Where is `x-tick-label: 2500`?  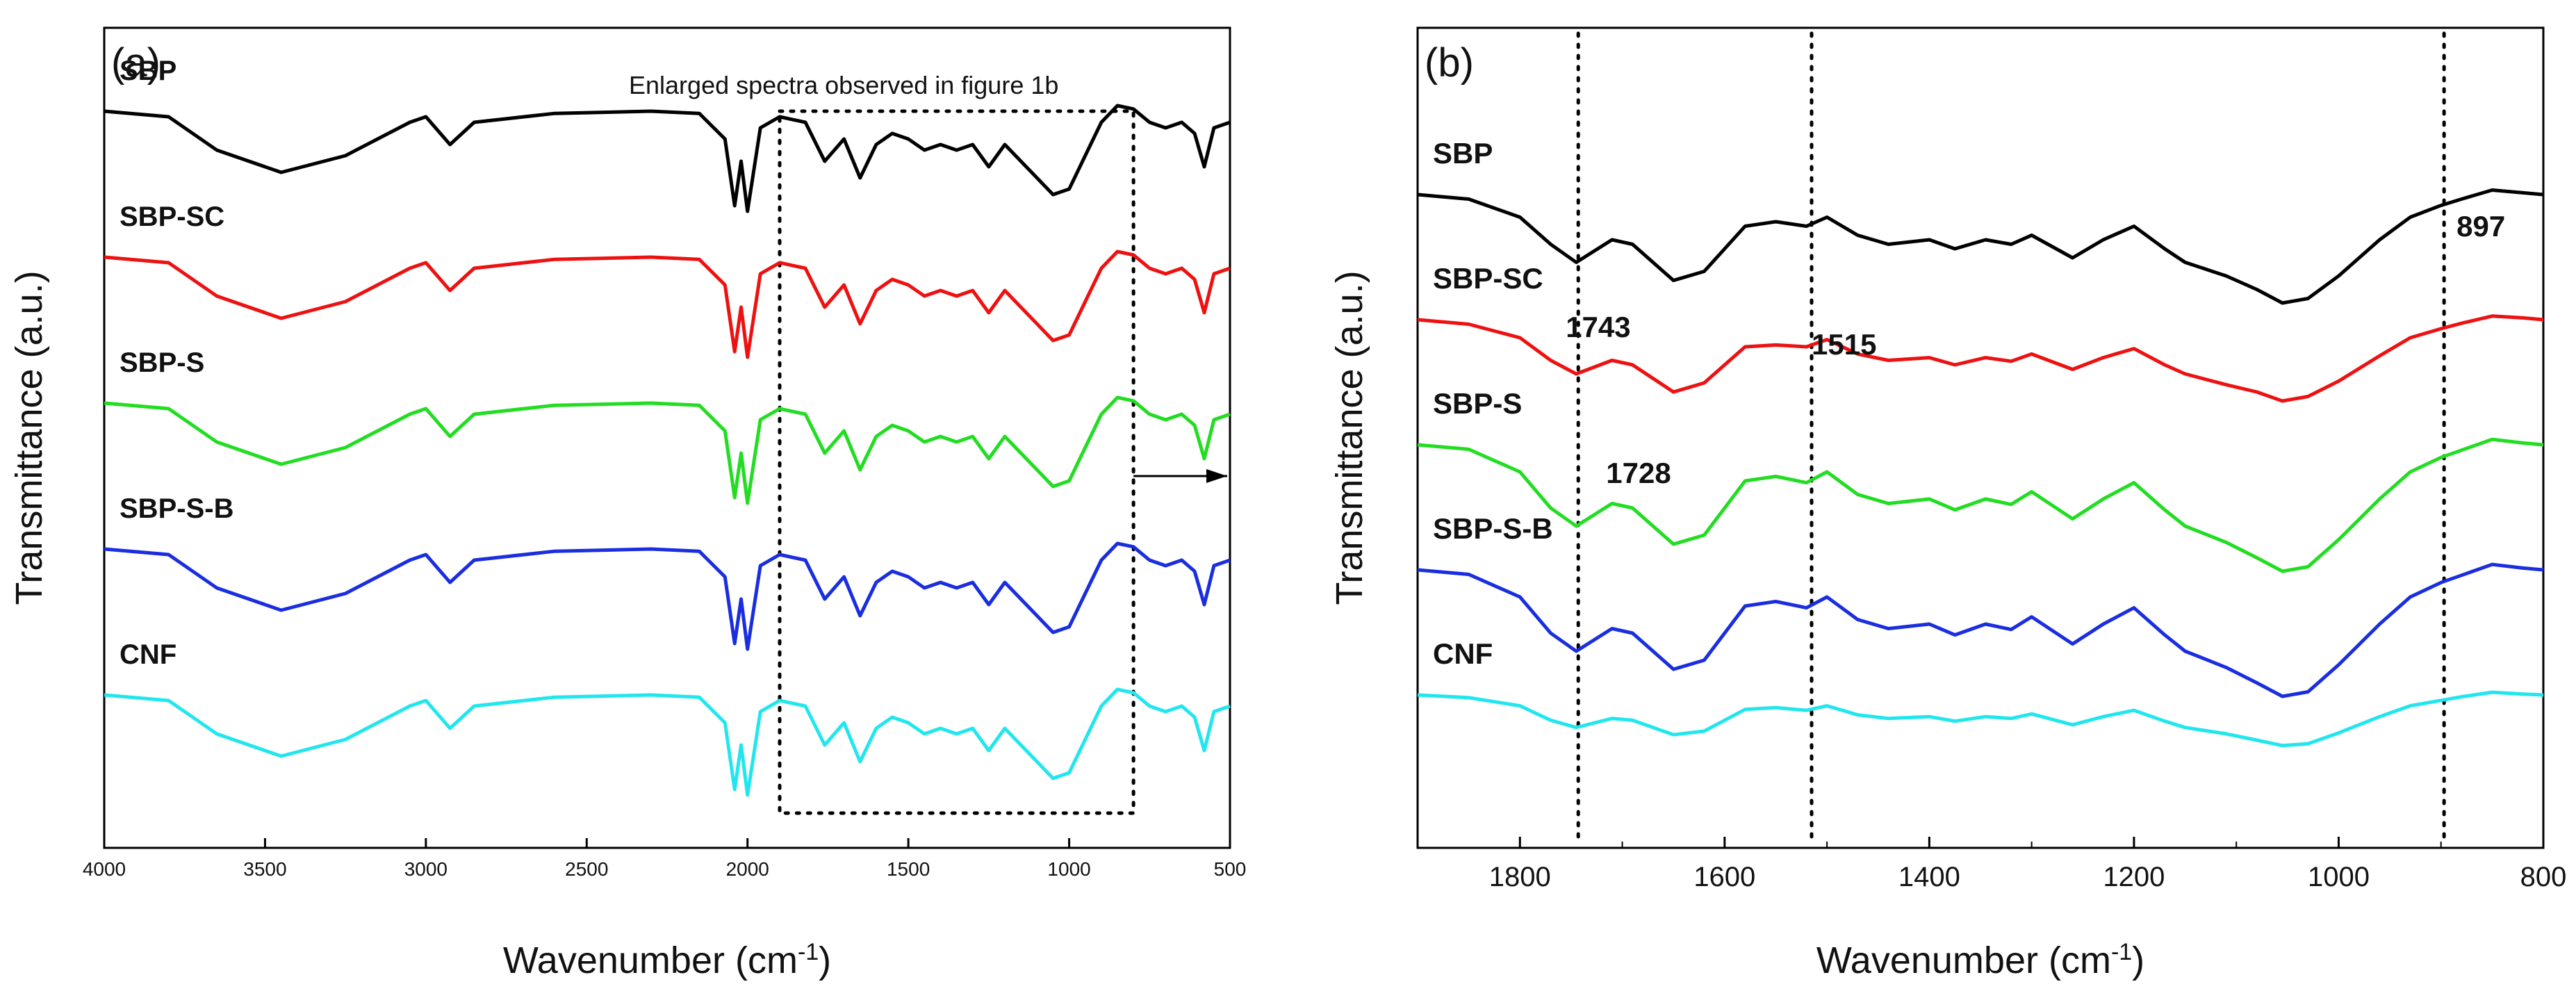 x-tick-label: 2500 is located at coordinates (586, 869).